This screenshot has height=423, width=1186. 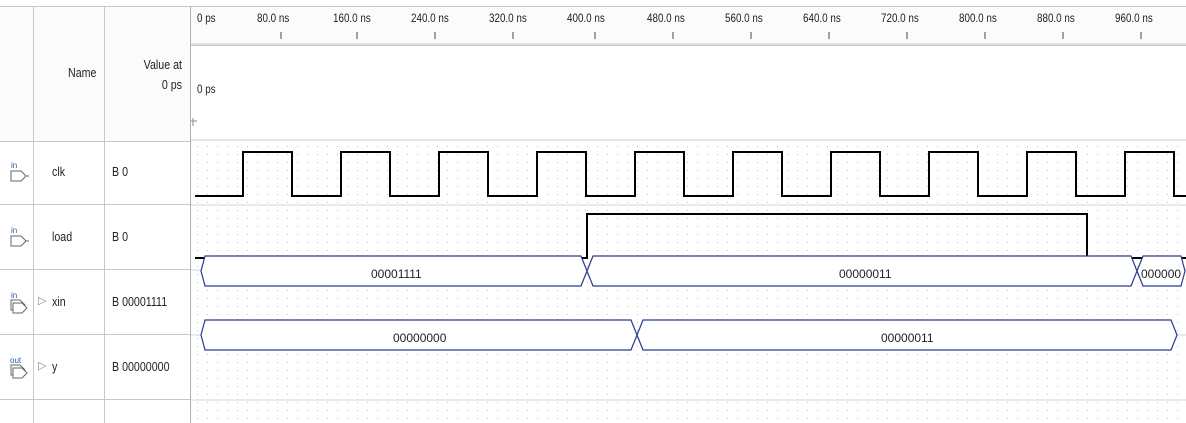 What do you see at coordinates (55, 366) in the screenshot?
I see `signal-name: y` at bounding box center [55, 366].